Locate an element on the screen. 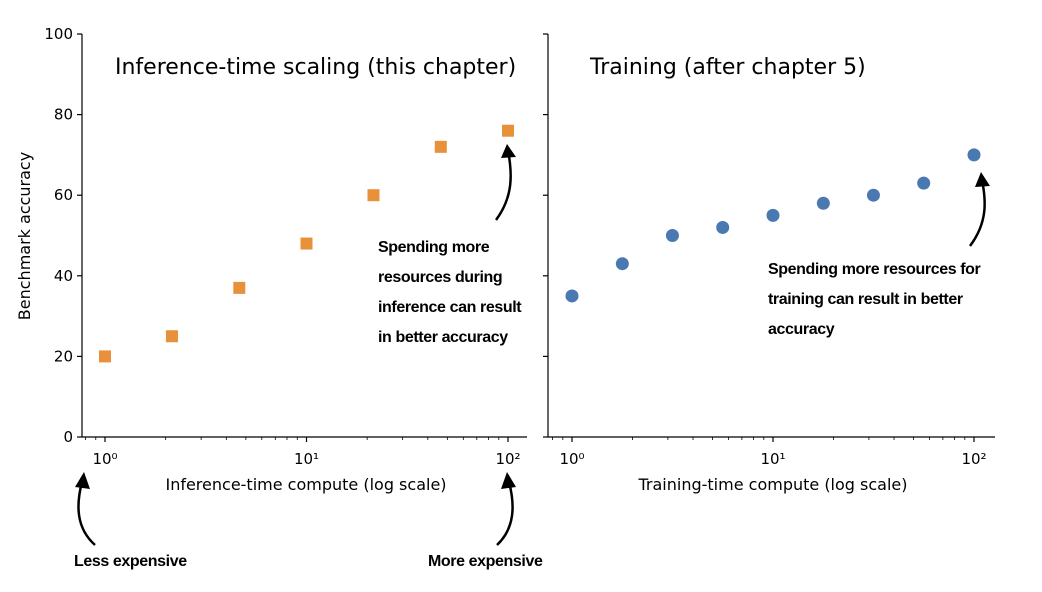  right-x-axis-label: Training-time compute (log scale) is located at coordinates (773, 484).